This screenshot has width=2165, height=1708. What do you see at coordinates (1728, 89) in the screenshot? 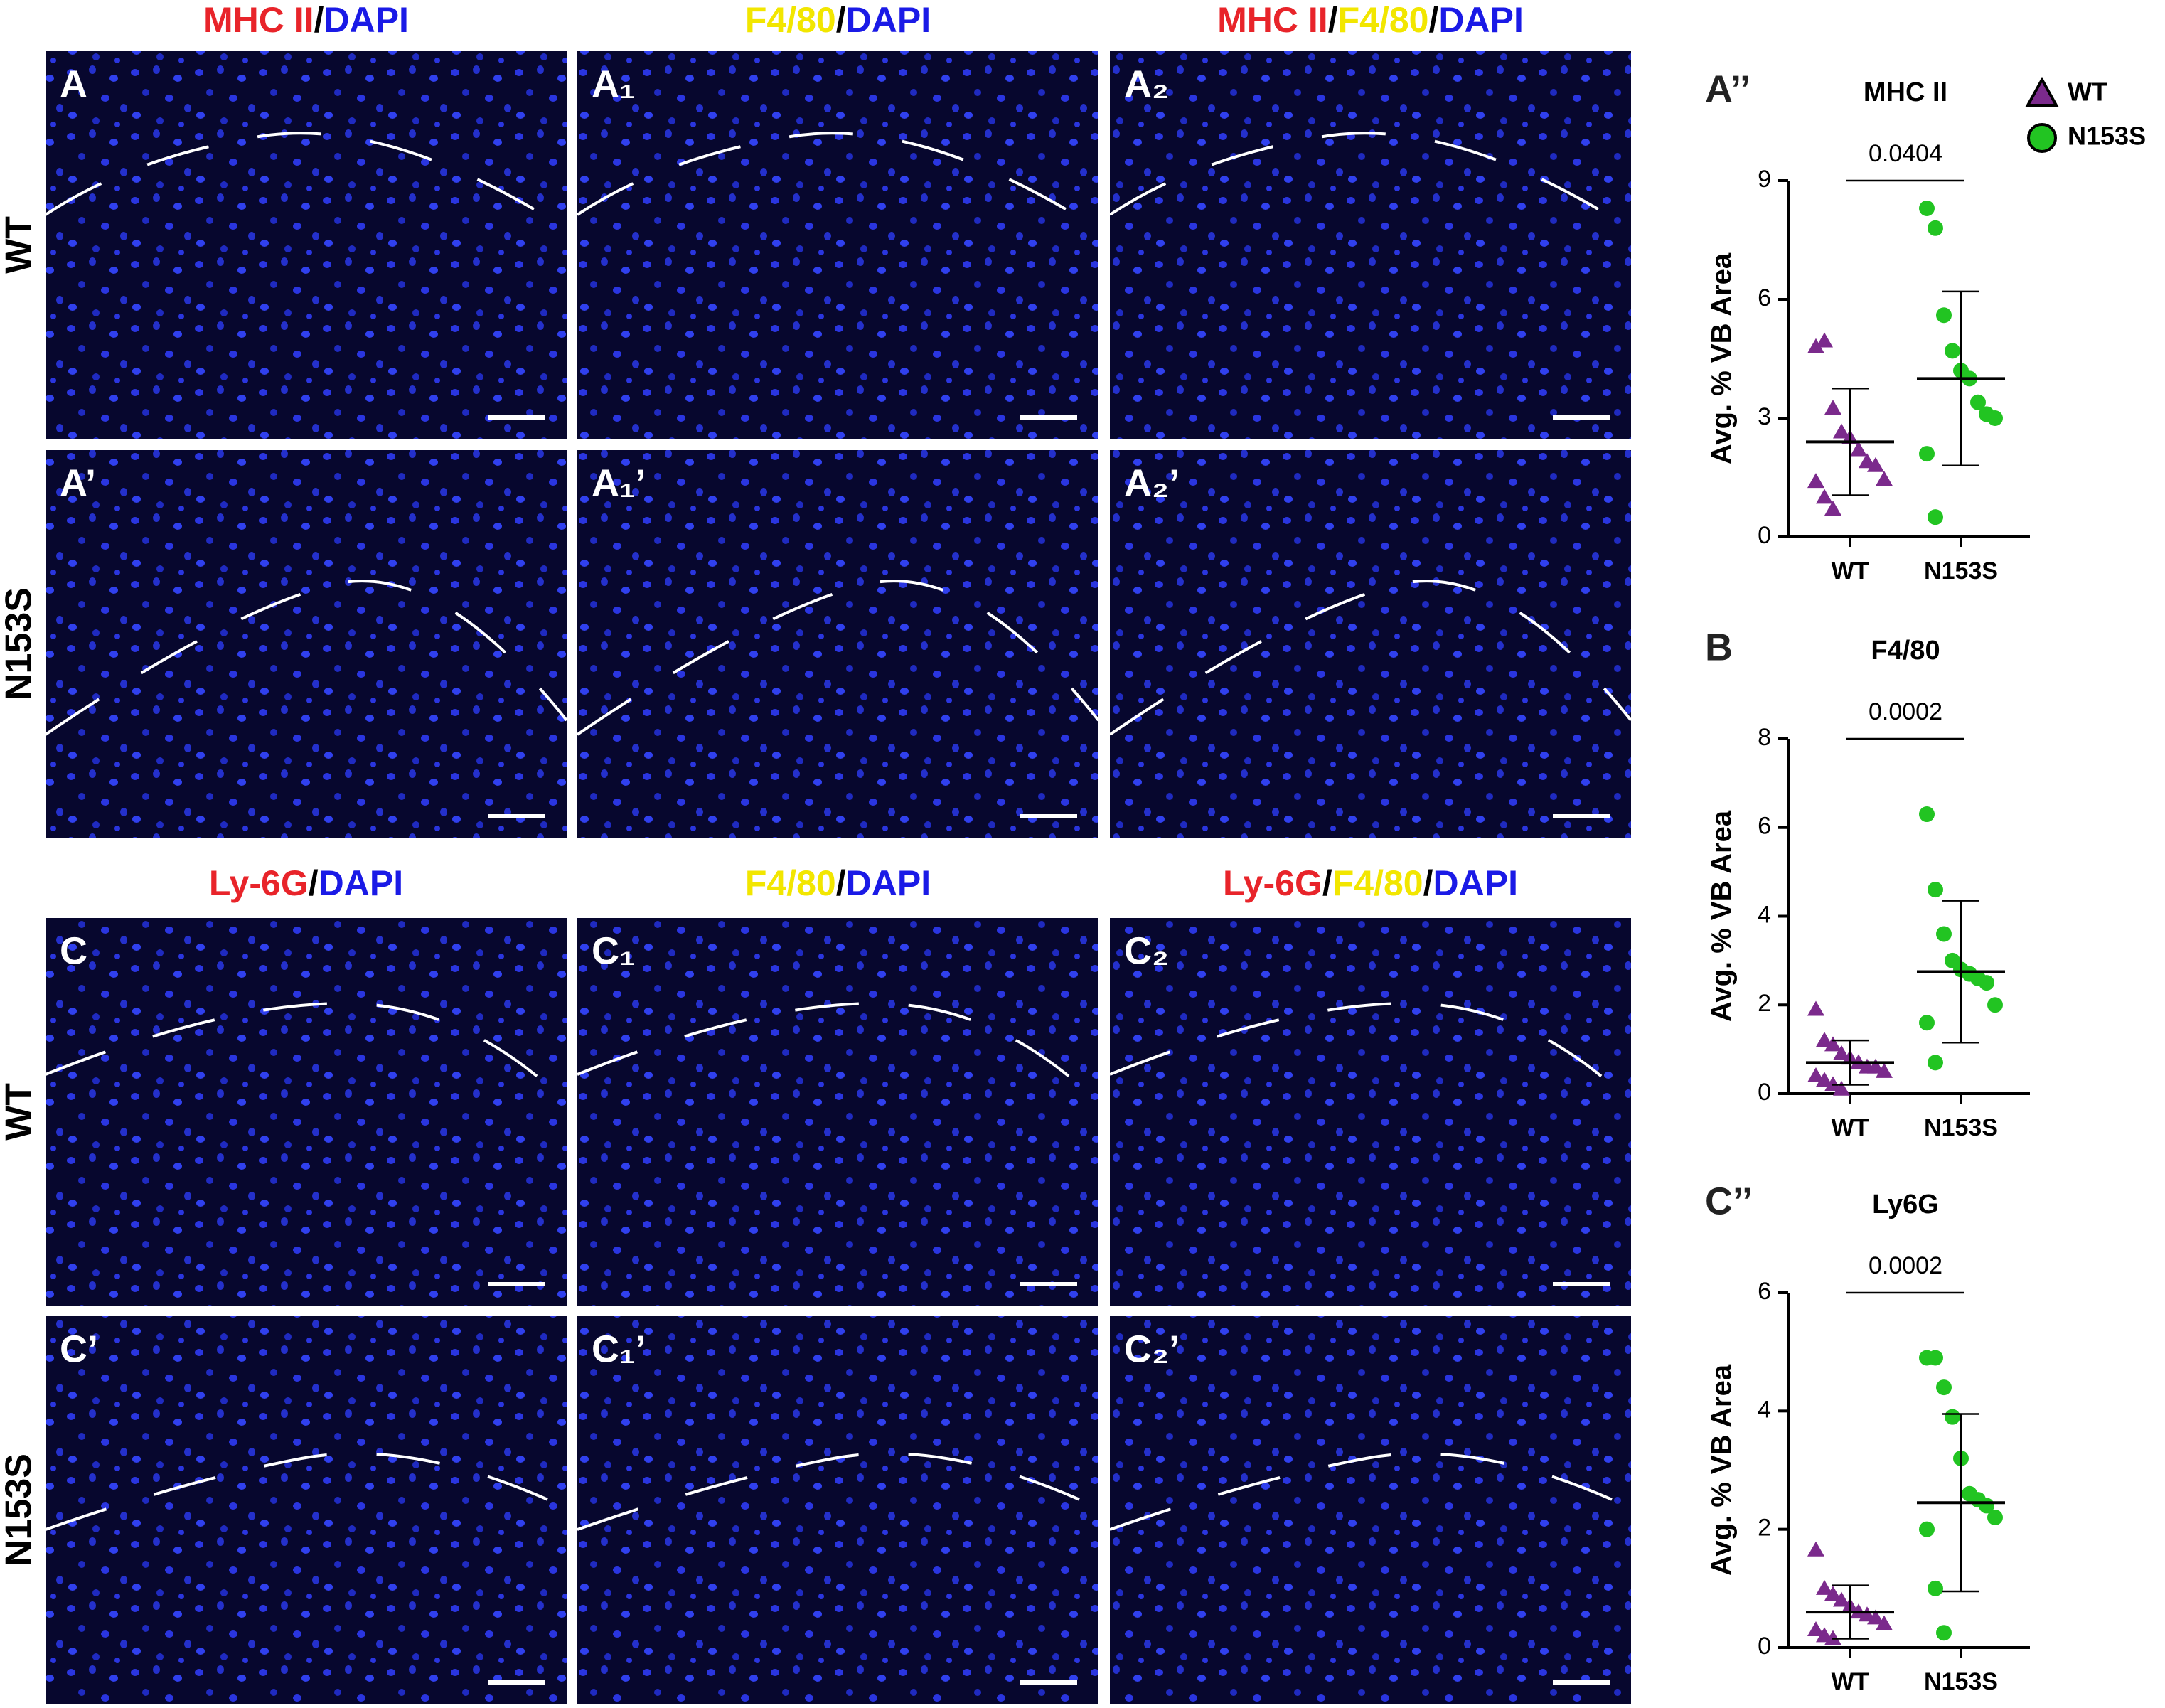
I see `panel-label: A’’` at bounding box center [1728, 89].